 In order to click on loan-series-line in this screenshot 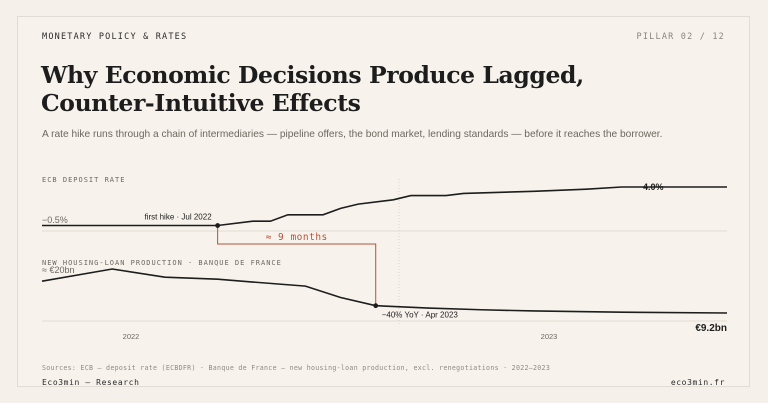, I will do `click(384, 291)`.